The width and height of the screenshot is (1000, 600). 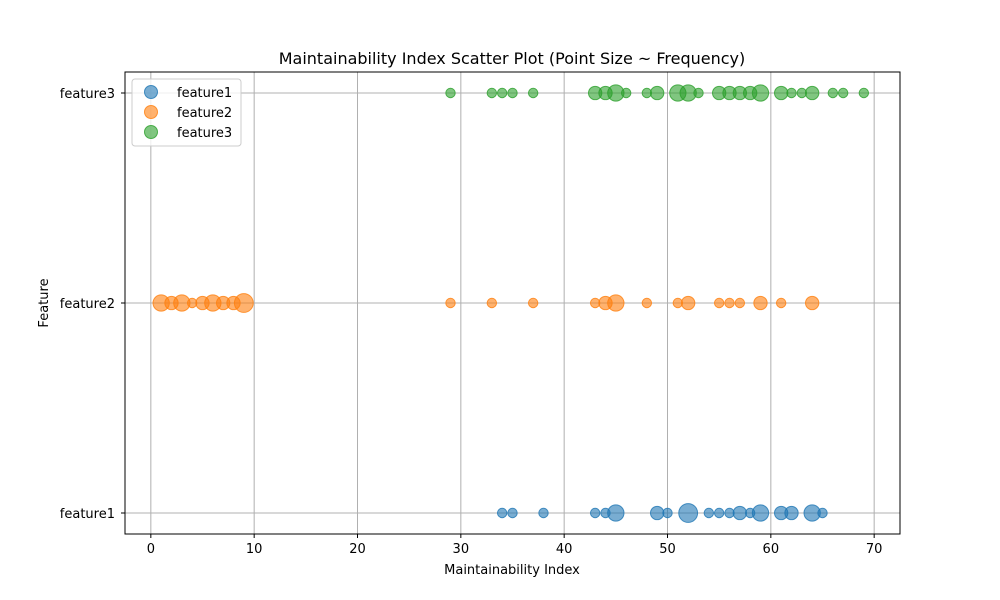 What do you see at coordinates (151, 112) in the screenshot?
I see `legend-marker-feature2` at bounding box center [151, 112].